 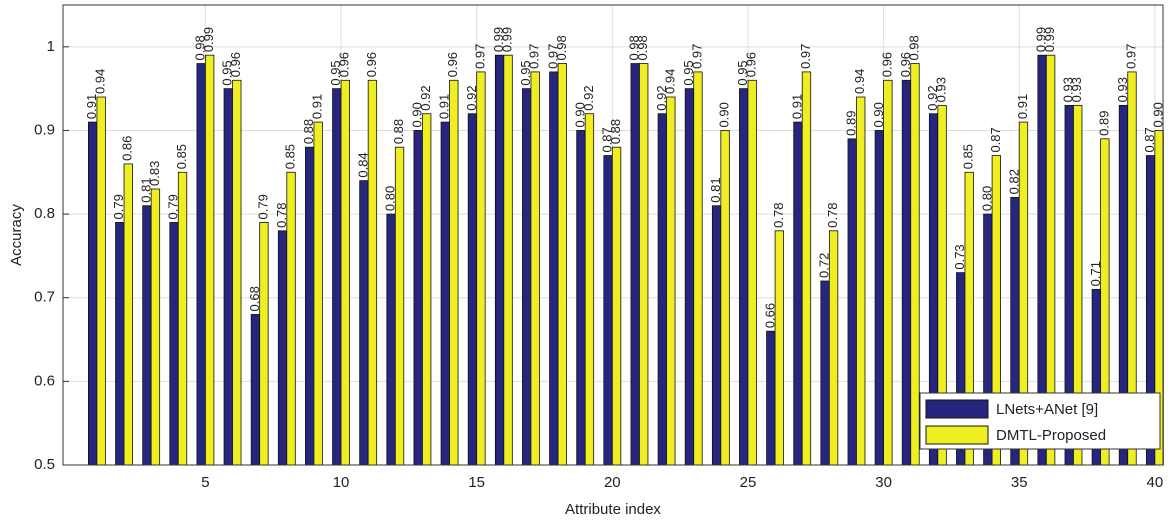 What do you see at coordinates (1155, 482) in the screenshot?
I see `x-tick-label: 40` at bounding box center [1155, 482].